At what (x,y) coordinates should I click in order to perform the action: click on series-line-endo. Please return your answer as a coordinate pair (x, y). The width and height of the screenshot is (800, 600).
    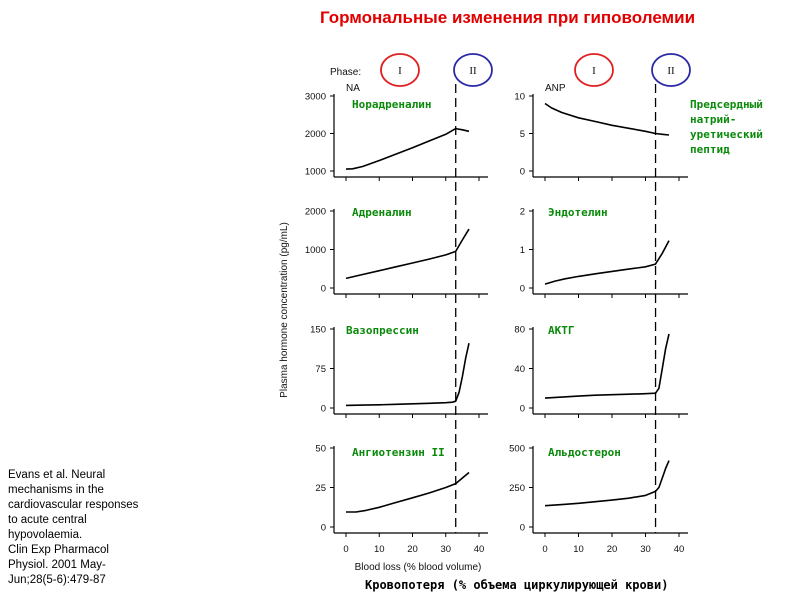
    Looking at the image, I should click on (607, 262).